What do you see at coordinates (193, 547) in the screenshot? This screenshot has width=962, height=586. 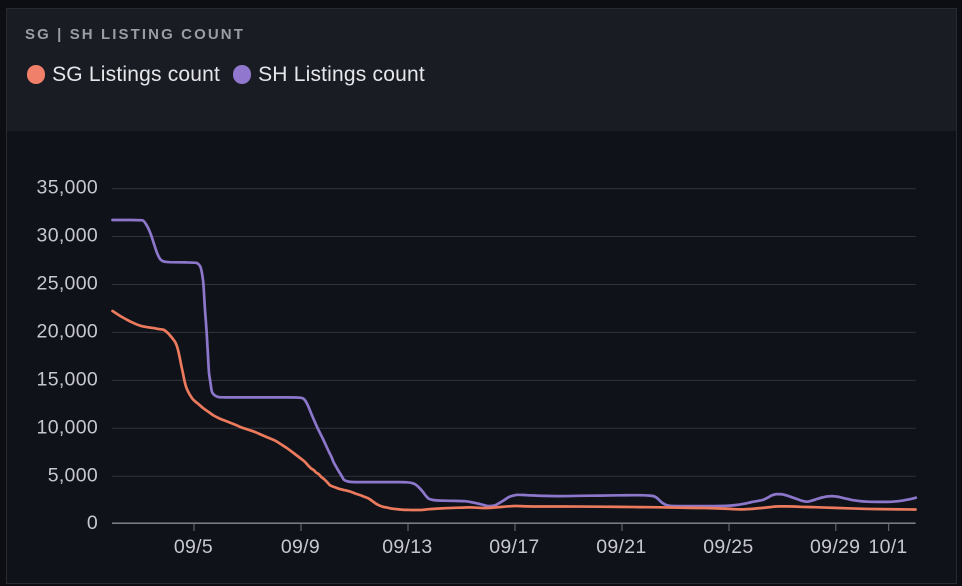 I see `svg-text: 09/5` at bounding box center [193, 547].